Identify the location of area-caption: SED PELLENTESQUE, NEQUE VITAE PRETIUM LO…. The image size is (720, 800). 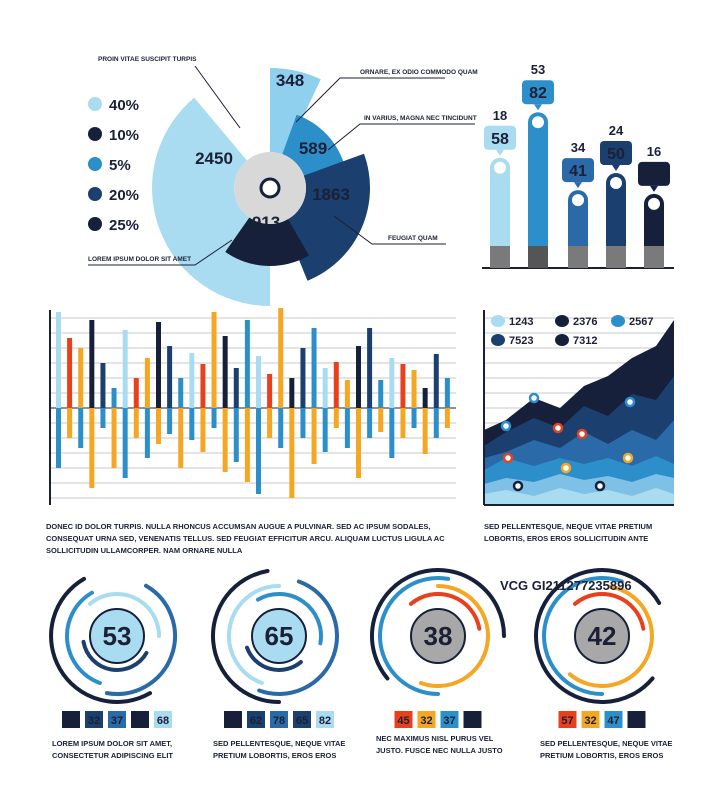
(568, 532).